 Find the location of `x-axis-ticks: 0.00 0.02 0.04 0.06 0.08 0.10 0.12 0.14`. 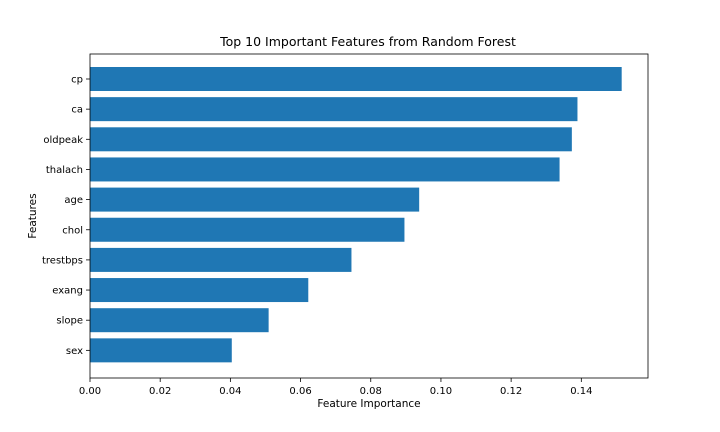

x-axis-ticks: 0.00 0.02 0.04 0.06 0.08 0.10 0.12 0.14 is located at coordinates (335, 387).